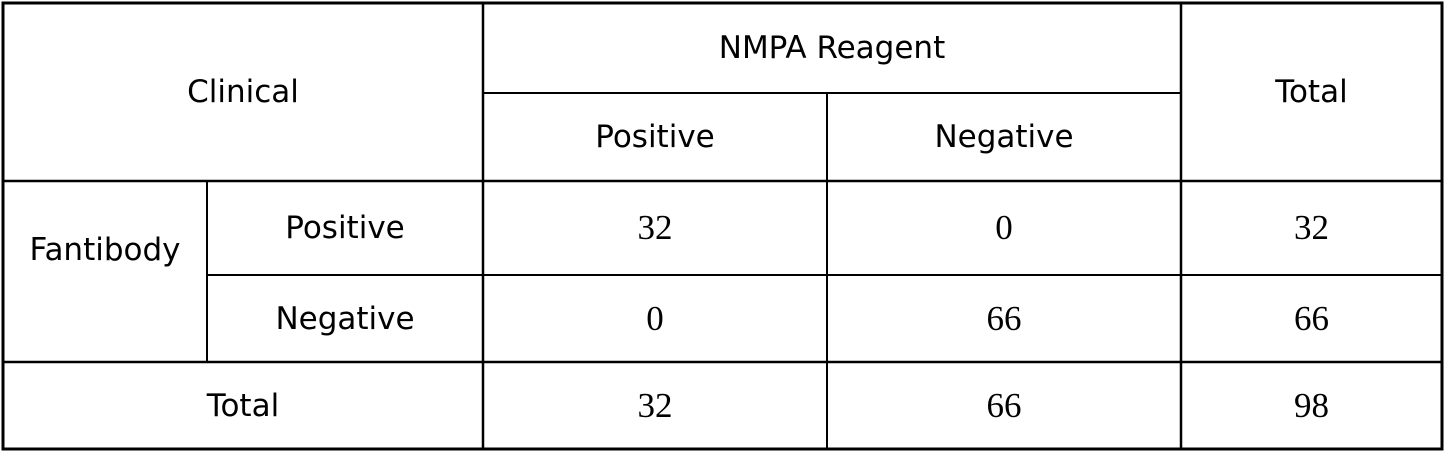  Describe the element at coordinates (243, 405) in the screenshot. I see `total-row-label: Total` at that location.